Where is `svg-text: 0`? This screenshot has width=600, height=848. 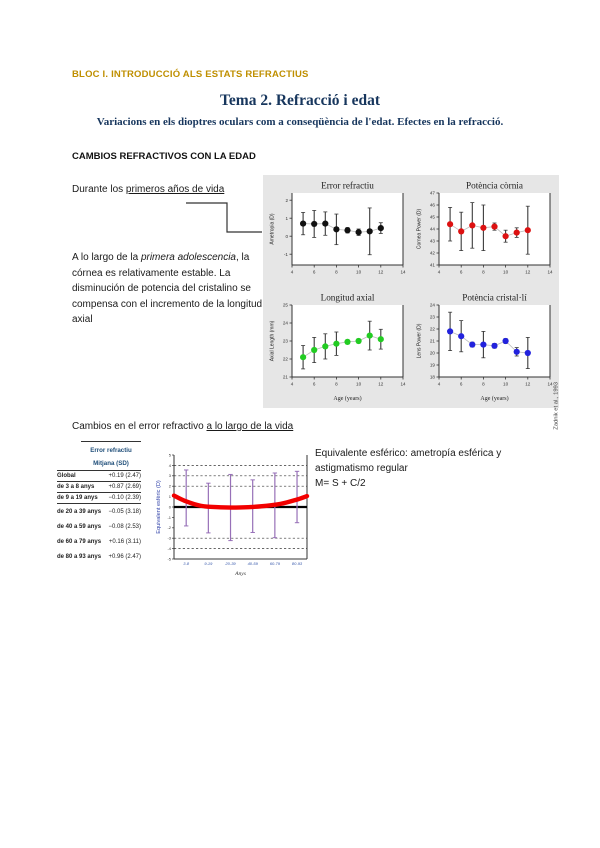 svg-text: 0 is located at coordinates (286, 236).